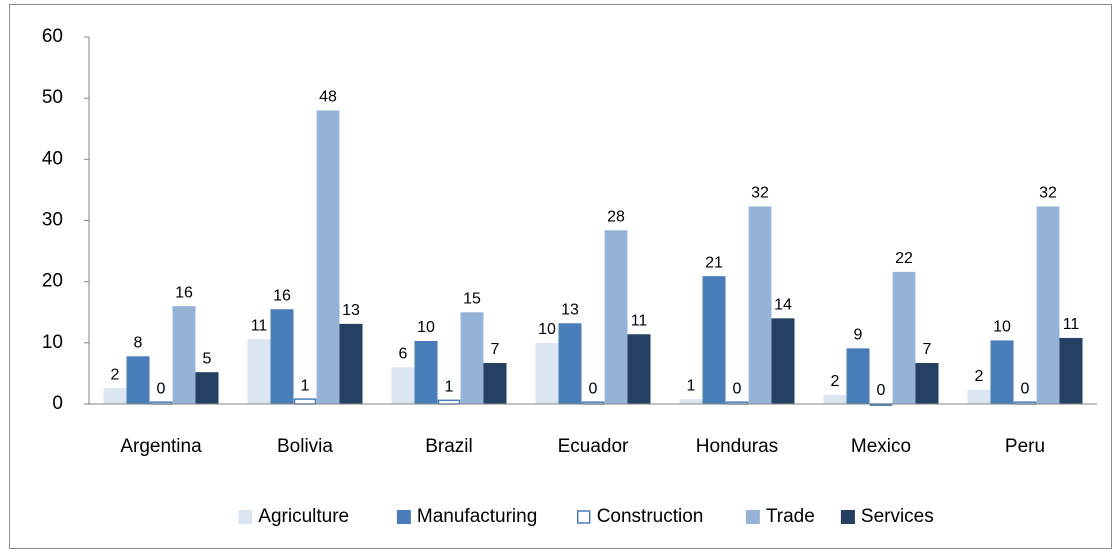 The width and height of the screenshot is (1120, 553). Describe the element at coordinates (52, 281) in the screenshot. I see `y-tick-label: 20` at that location.